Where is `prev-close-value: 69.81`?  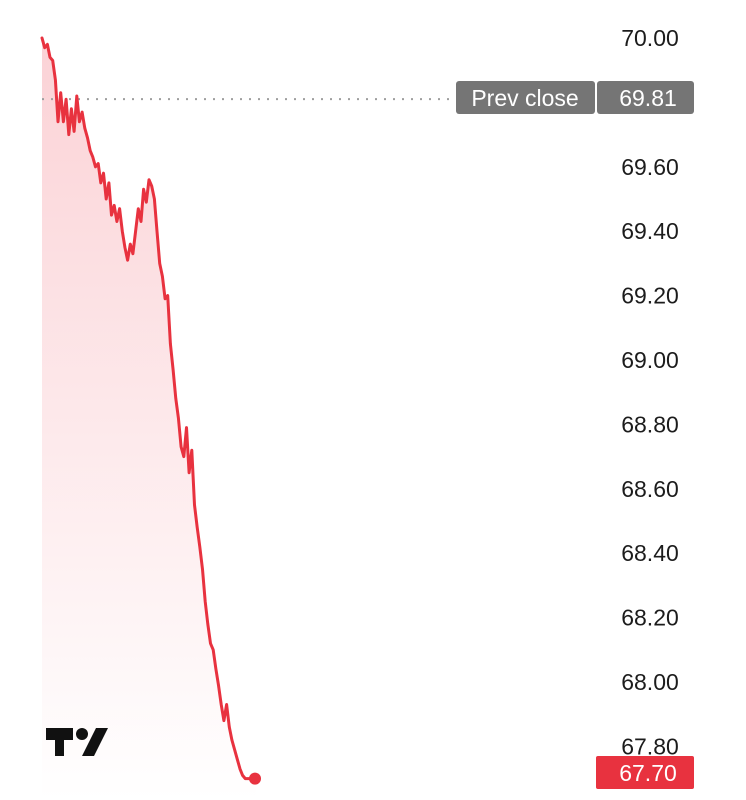
prev-close-value: 69.81 is located at coordinates (648, 98).